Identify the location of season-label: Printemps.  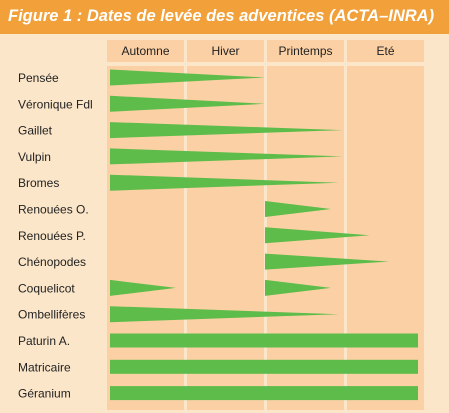
(305, 51).